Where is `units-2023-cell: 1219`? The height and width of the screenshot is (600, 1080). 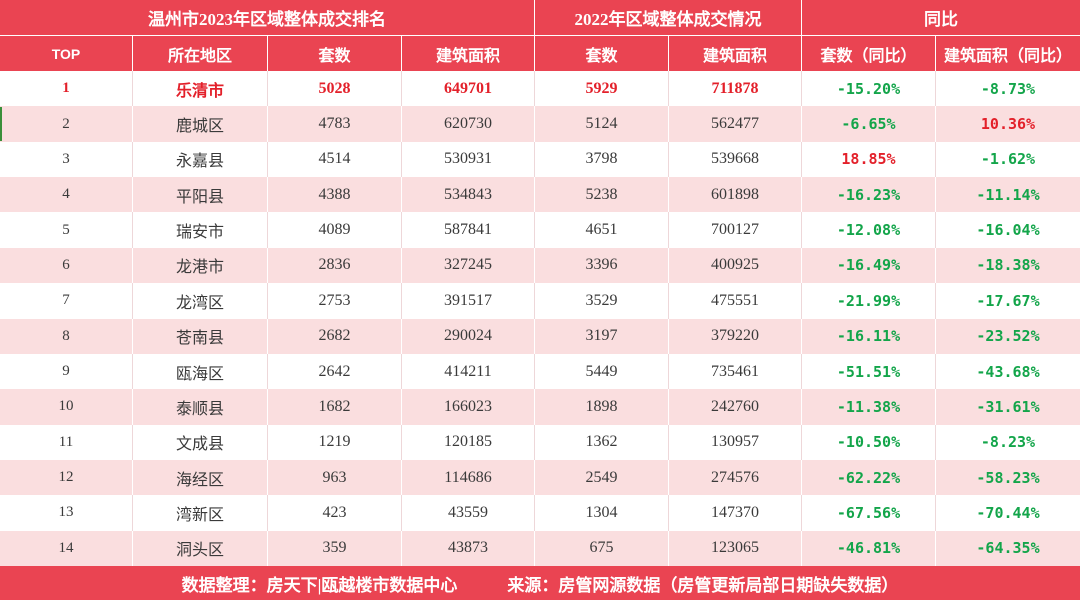
units-2023-cell: 1219 is located at coordinates (335, 442).